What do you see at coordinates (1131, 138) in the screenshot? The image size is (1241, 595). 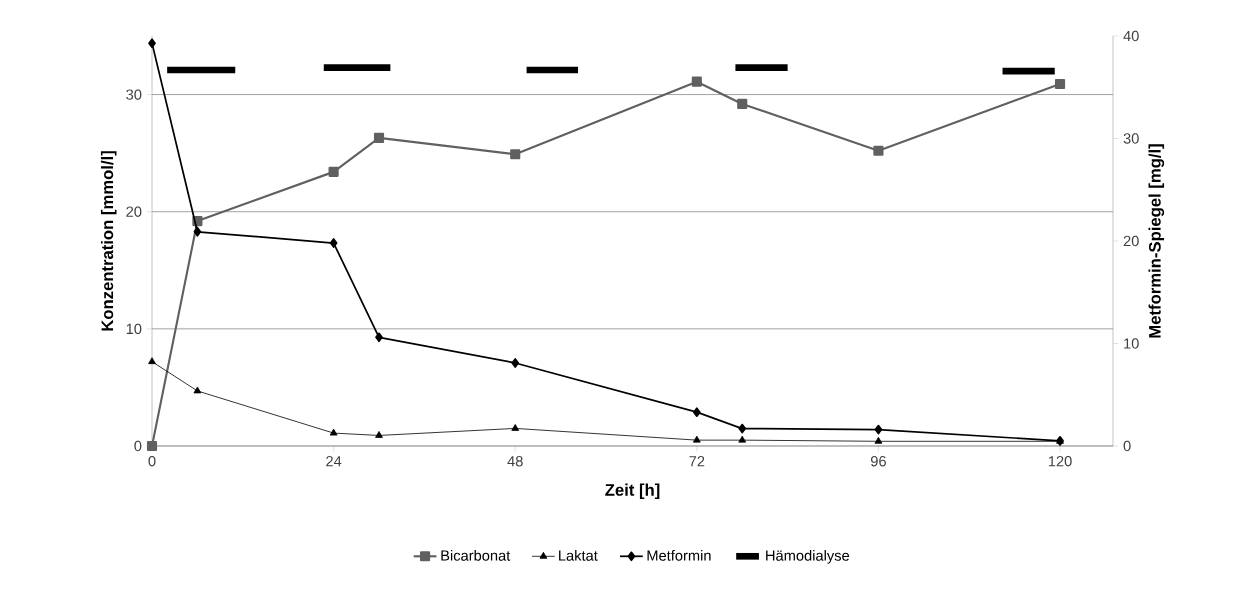 I see `y2-tick-label: 30` at bounding box center [1131, 138].